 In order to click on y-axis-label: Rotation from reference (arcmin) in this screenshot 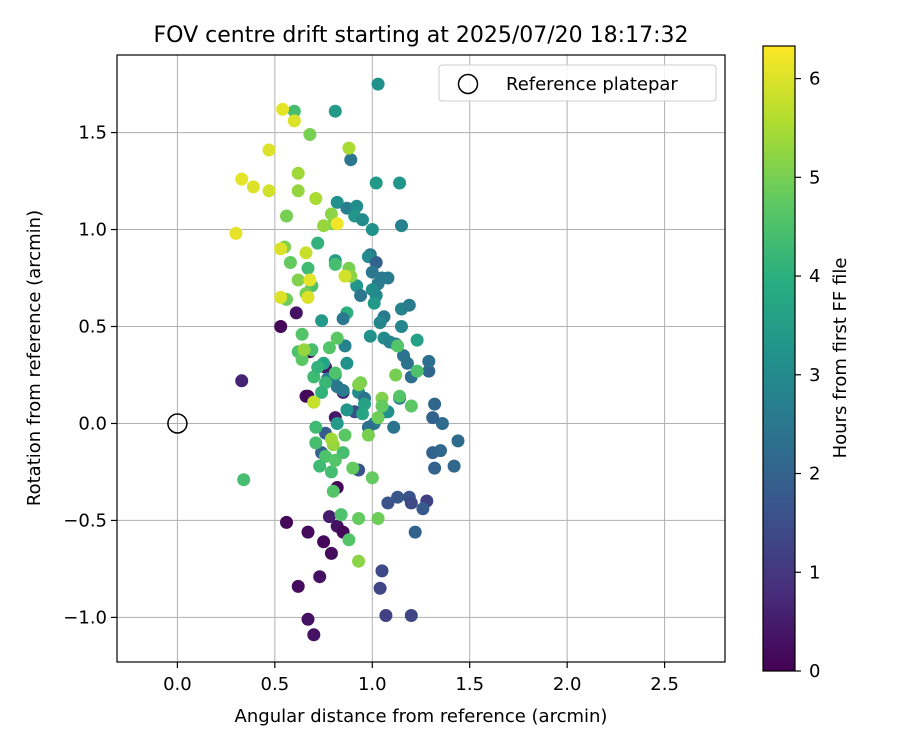, I will do `click(34, 358)`.